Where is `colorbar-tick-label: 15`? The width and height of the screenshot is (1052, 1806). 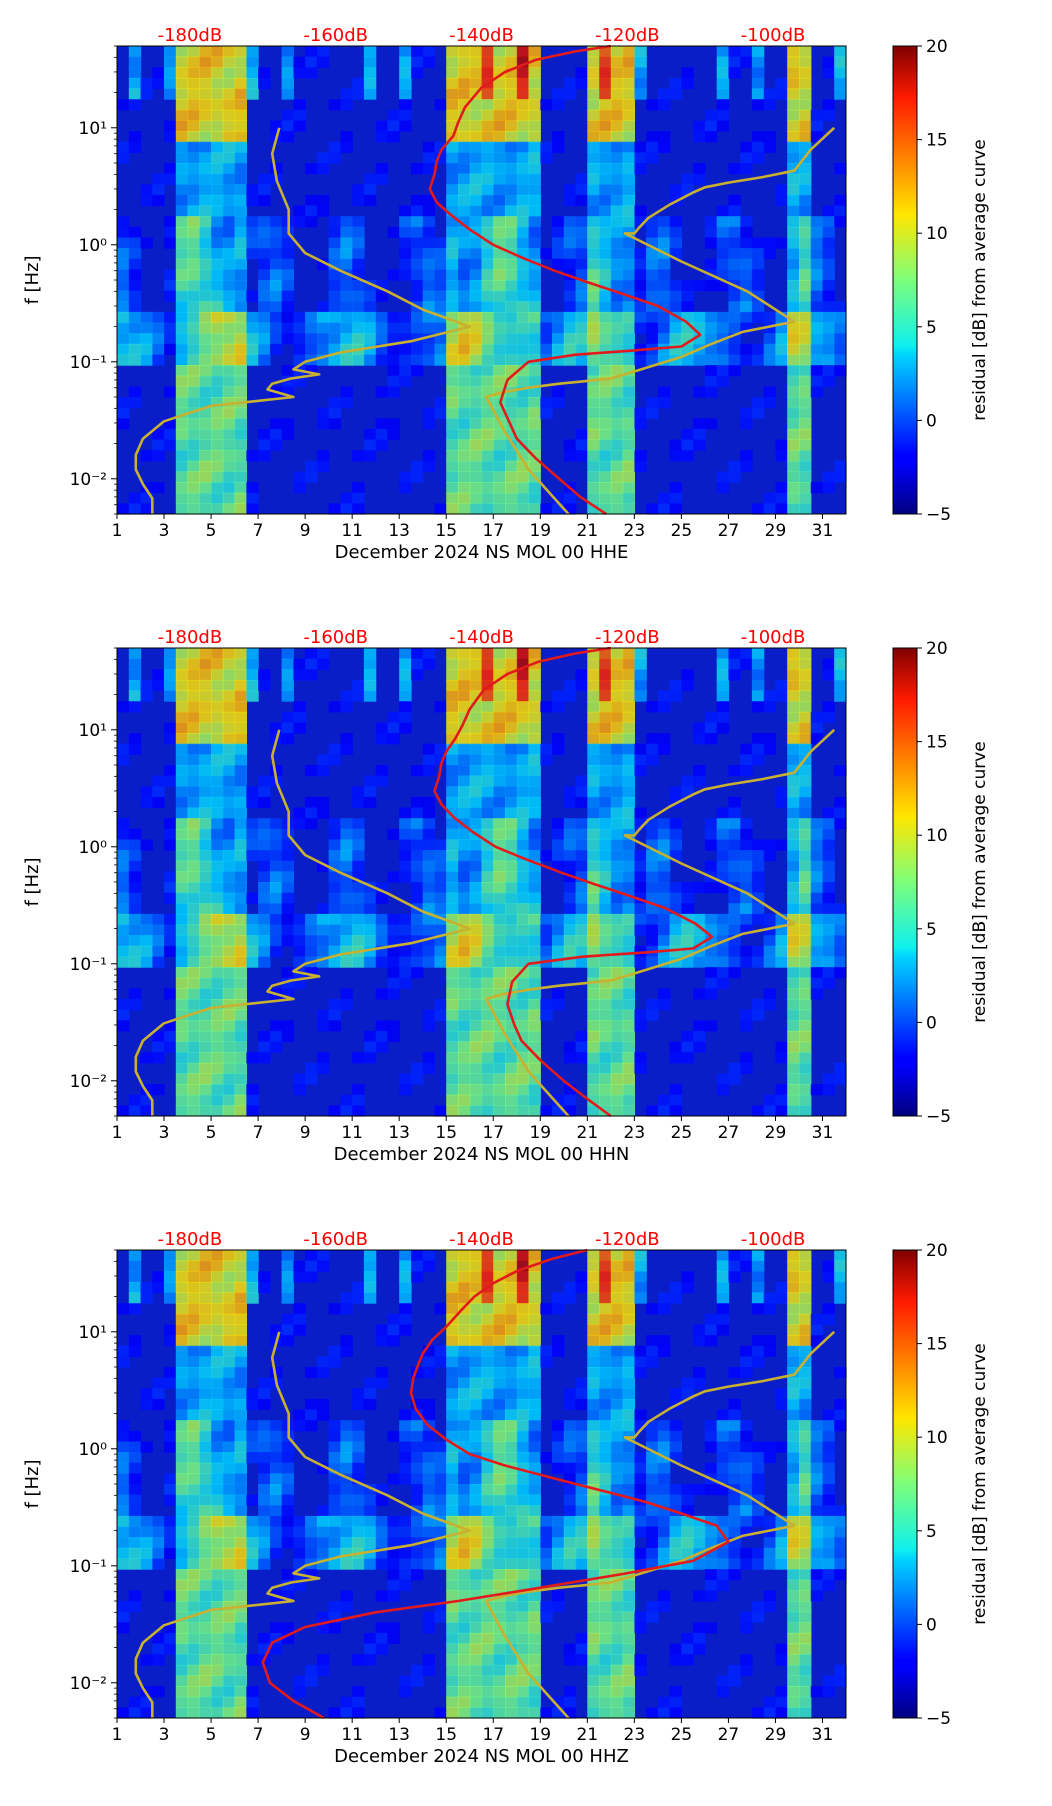
colorbar-tick-label: 15 is located at coordinates (937, 743).